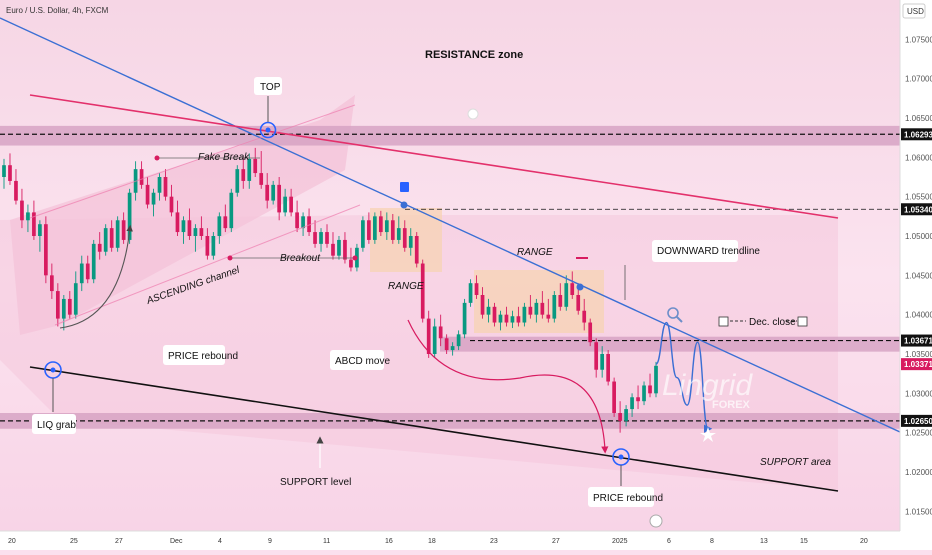 The height and width of the screenshot is (555, 932). What do you see at coordinates (12, 541) in the screenshot?
I see `x-tick-label: 20` at bounding box center [12, 541].